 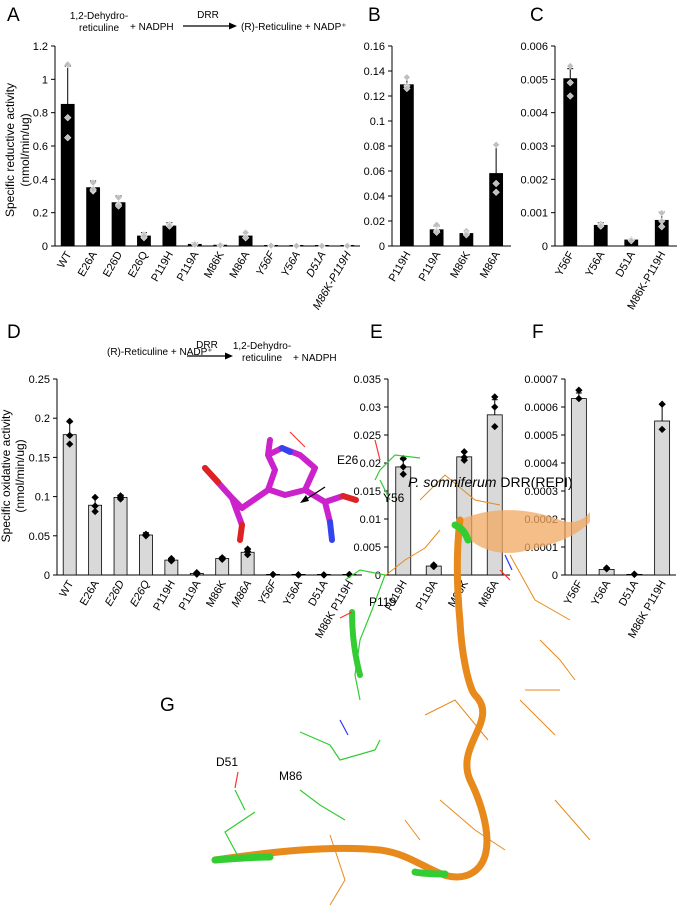 I want to click on chart-c-xtick-label: D51A, so click(x=626, y=264).